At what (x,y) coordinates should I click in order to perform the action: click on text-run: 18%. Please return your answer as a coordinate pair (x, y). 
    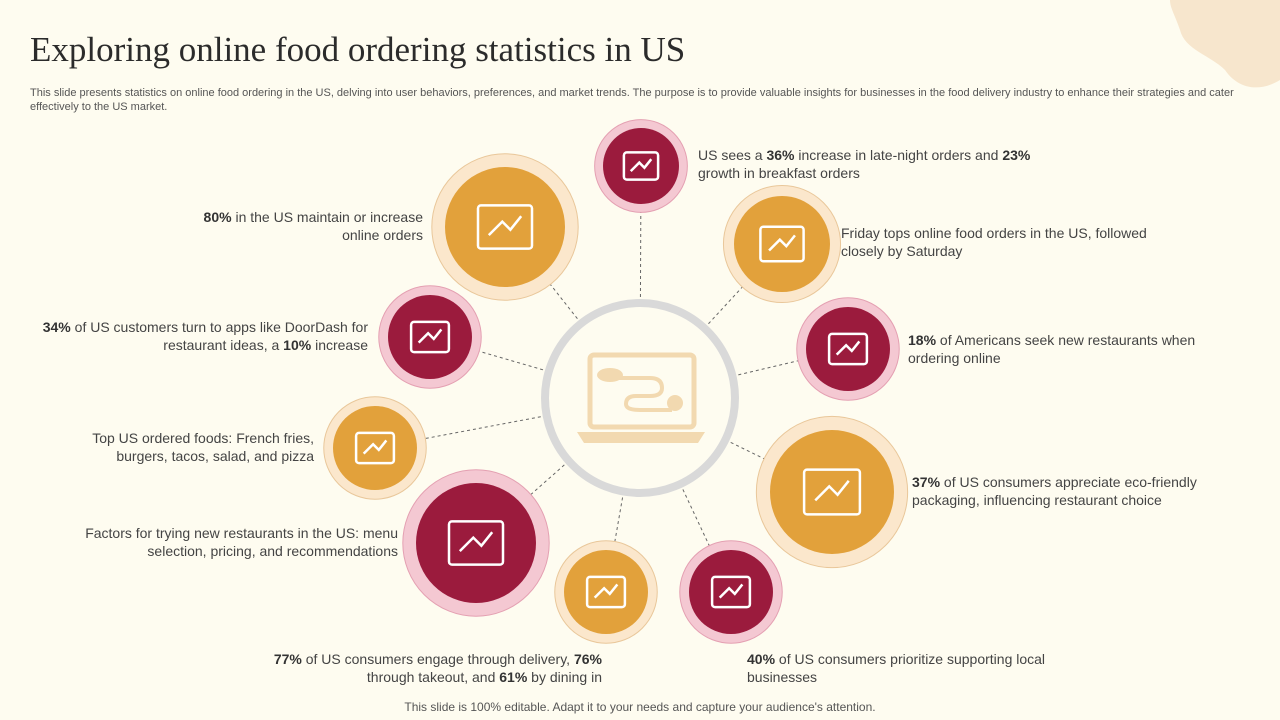
    Looking at the image, I should click on (922, 340).